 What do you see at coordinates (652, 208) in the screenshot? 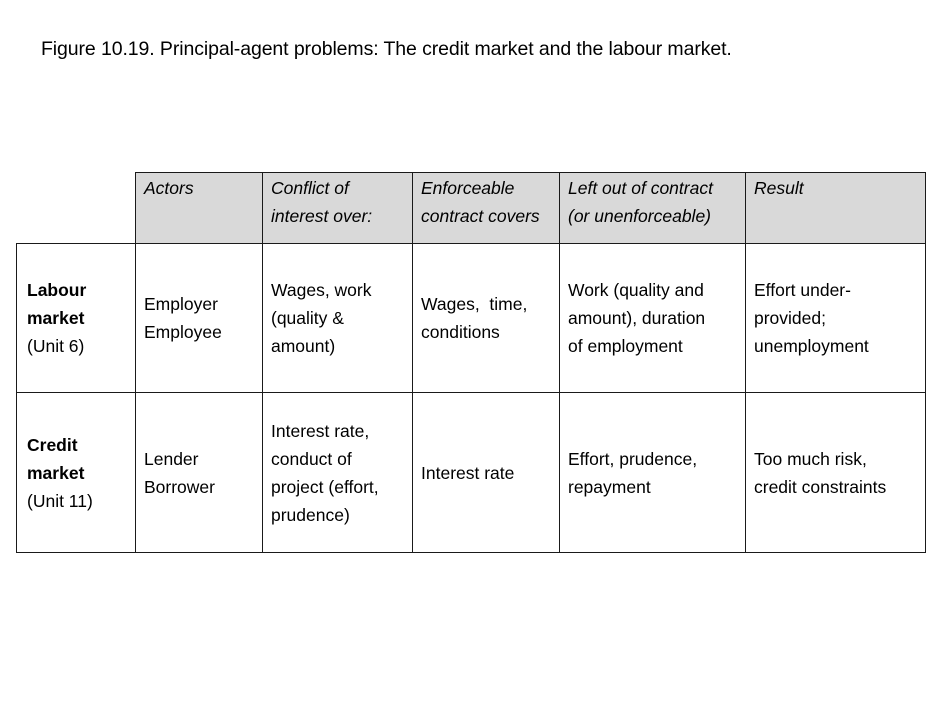
I see `column-header-left-out: Left out of contract (or unenforceable)` at bounding box center [652, 208].